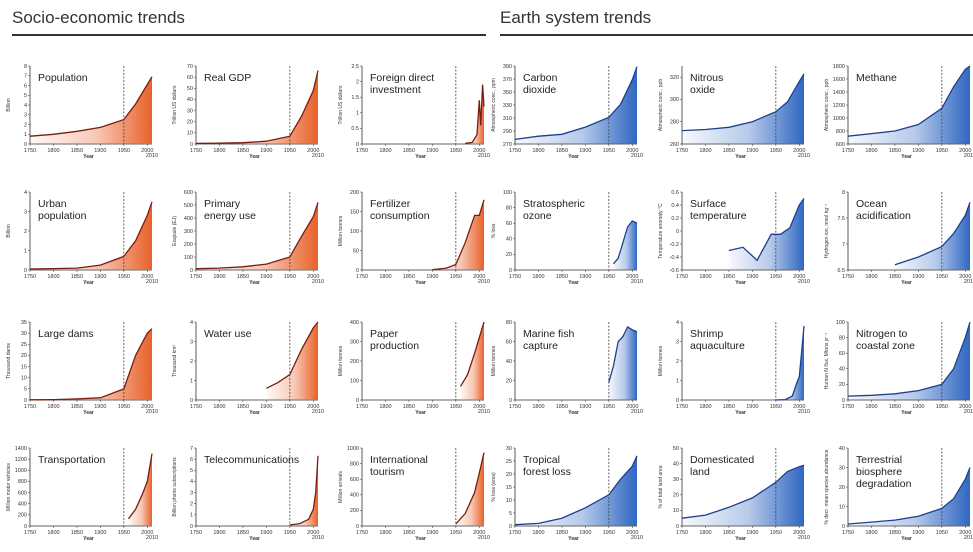  What do you see at coordinates (456, 533) in the screenshot?
I see `chart-12-xtick-label: 1950` at bounding box center [456, 533].